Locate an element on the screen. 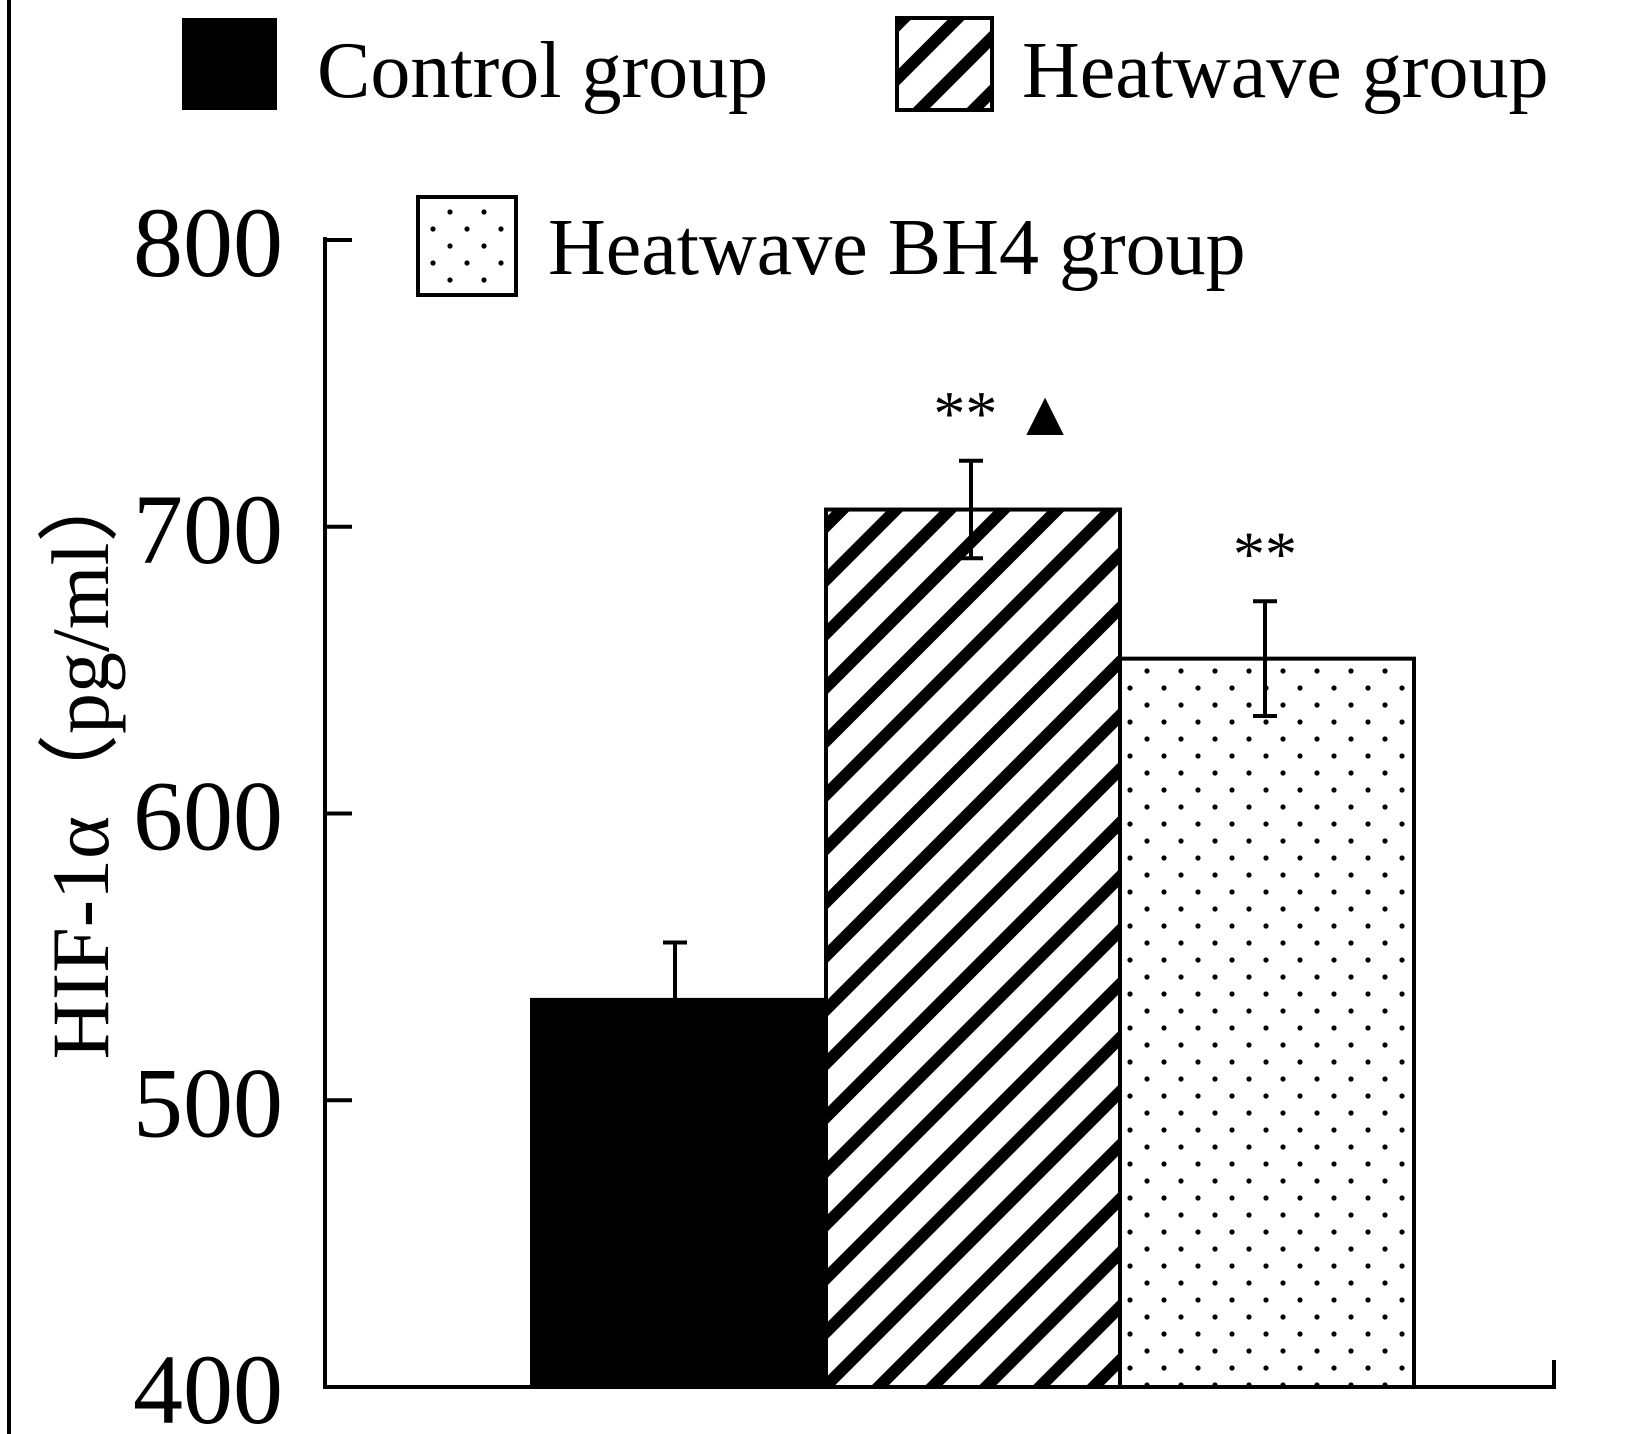 This screenshot has width=1639, height=1434. legend-label-control: Control group is located at coordinates (542, 71).